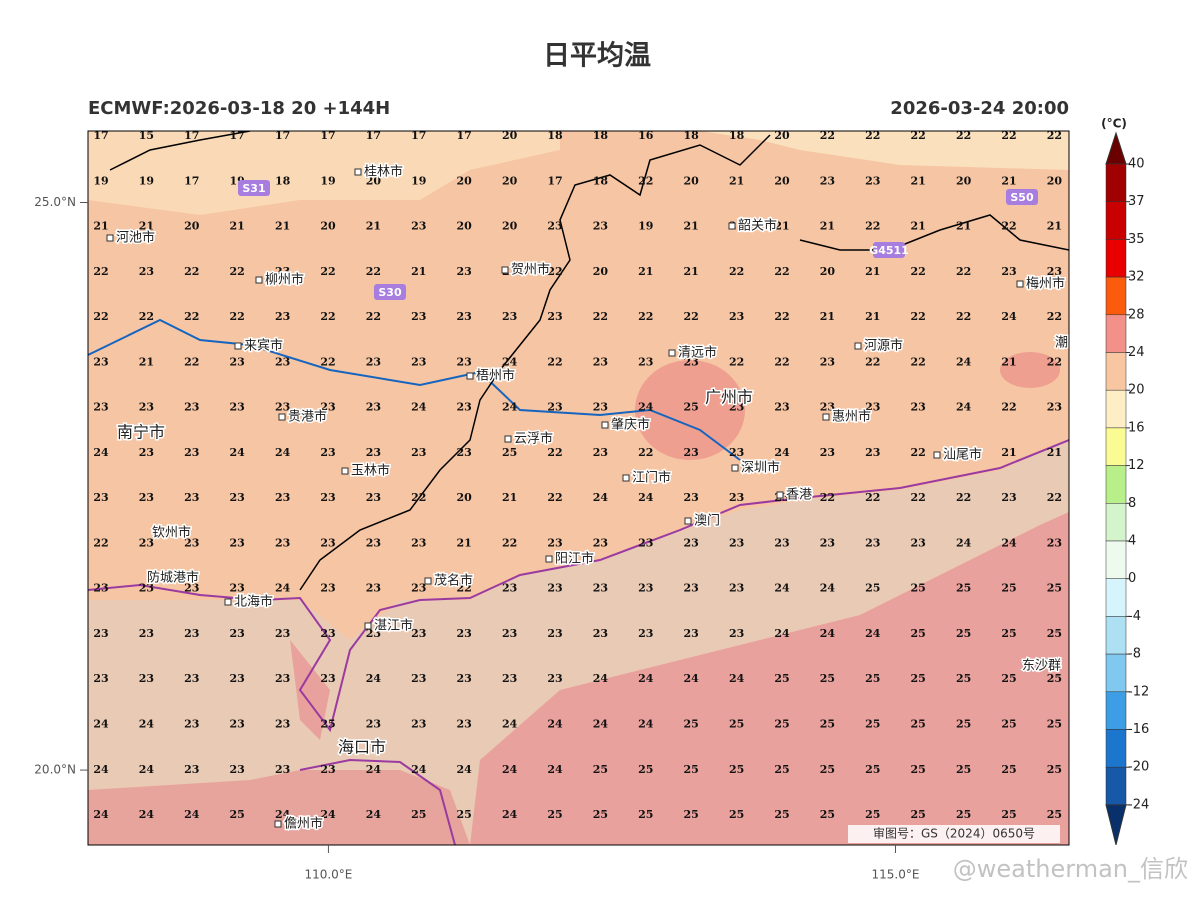 This screenshot has height=900, width=1201. I want to click on x-tick-label: 115.0°E, so click(896, 875).